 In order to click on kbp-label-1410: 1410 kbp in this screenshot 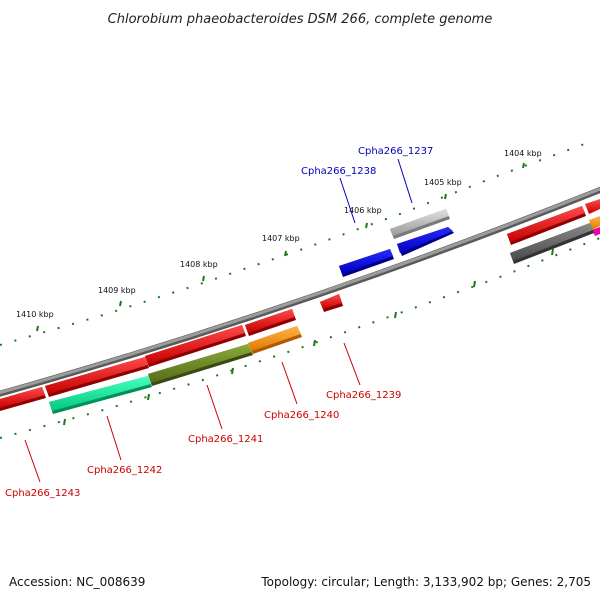, I will do `click(35, 314)`.